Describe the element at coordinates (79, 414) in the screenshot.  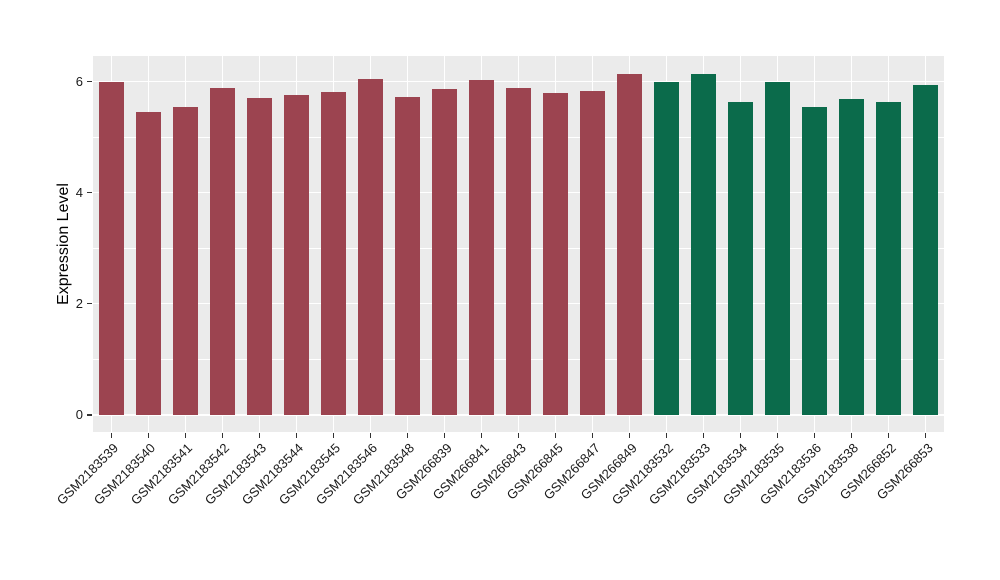
I see `y-tick-label: 0` at that location.